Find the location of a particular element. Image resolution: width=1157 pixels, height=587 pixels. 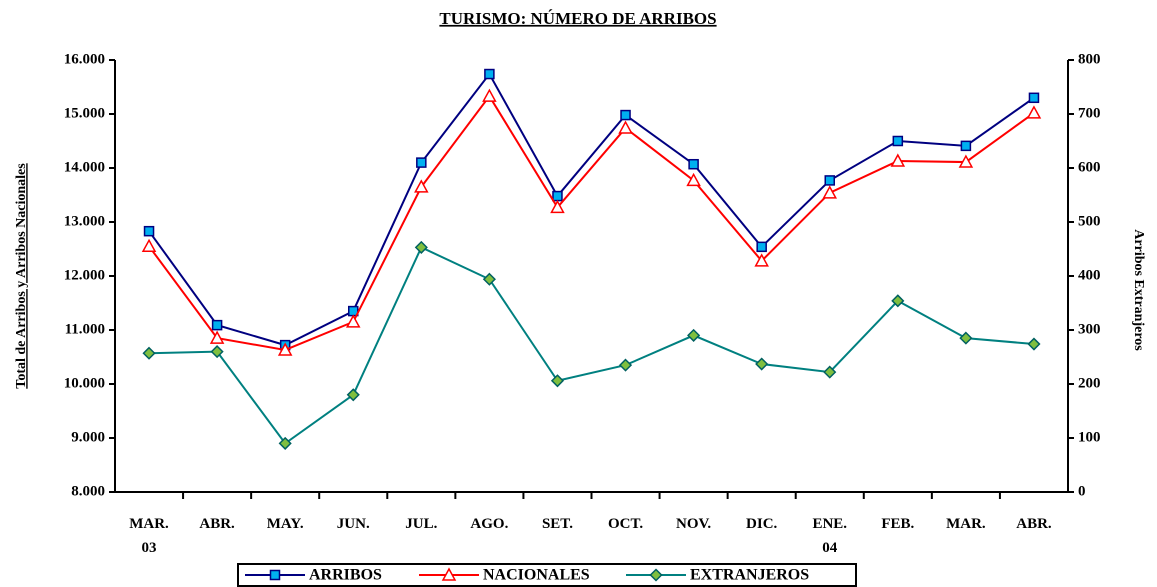

x-tick-label: ENE. 04 is located at coordinates (830, 536).